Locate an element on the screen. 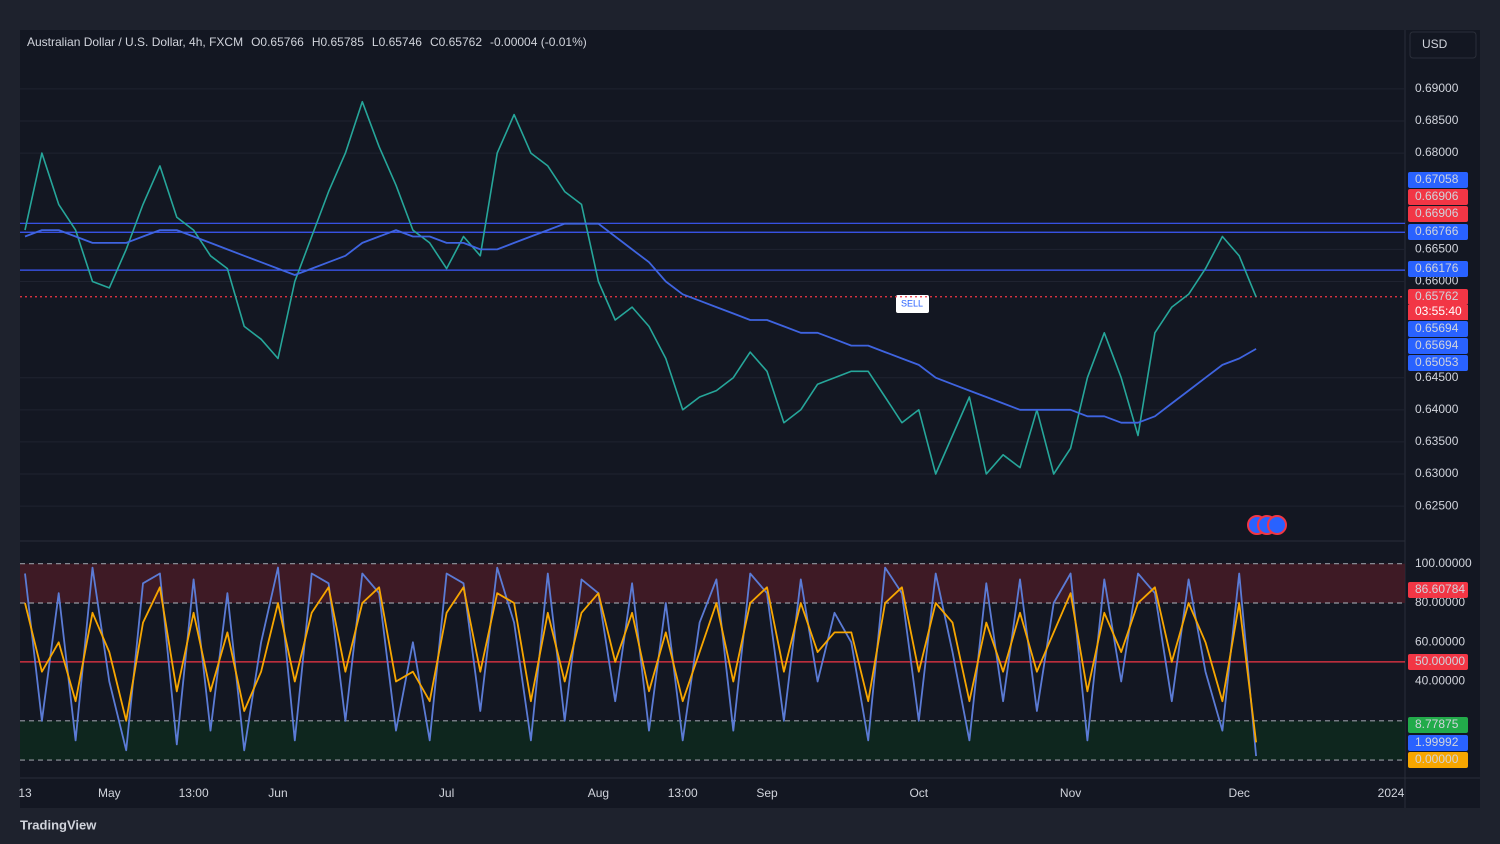 The width and height of the screenshot is (1500, 844). y-tick-label: 0.63000 is located at coordinates (1437, 473).